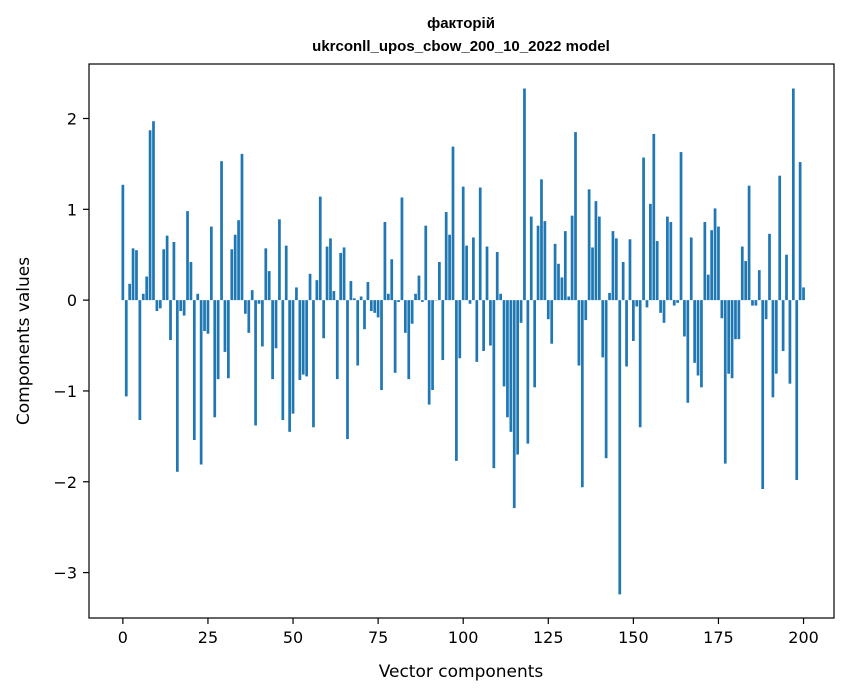  I want to click on y-tick-label: −3, so click(65, 573).